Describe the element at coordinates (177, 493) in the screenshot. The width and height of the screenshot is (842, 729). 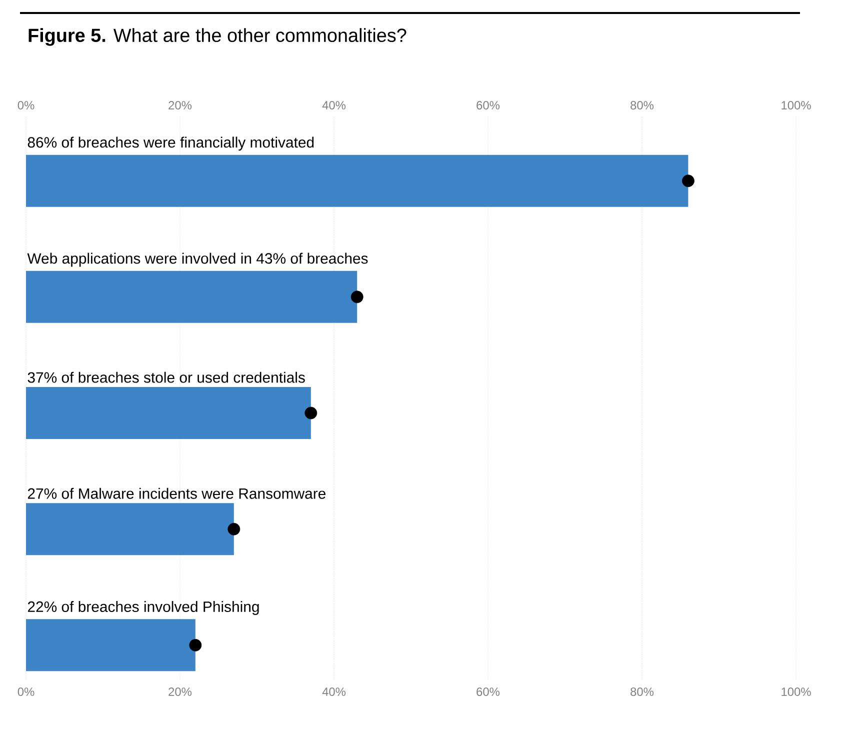
I see `y-tick-label: 27% of Malware incidents were Ransomware` at that location.